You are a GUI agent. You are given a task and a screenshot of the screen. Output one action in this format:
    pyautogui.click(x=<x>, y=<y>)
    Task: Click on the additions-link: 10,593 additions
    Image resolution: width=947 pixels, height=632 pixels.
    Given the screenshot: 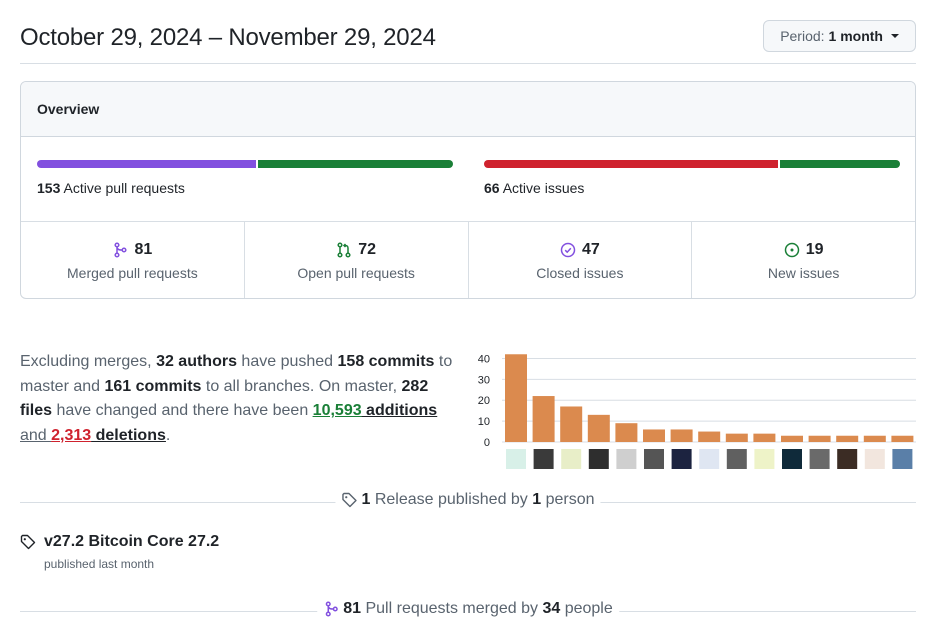 What is the action you would take?
    pyautogui.click(x=375, y=410)
    